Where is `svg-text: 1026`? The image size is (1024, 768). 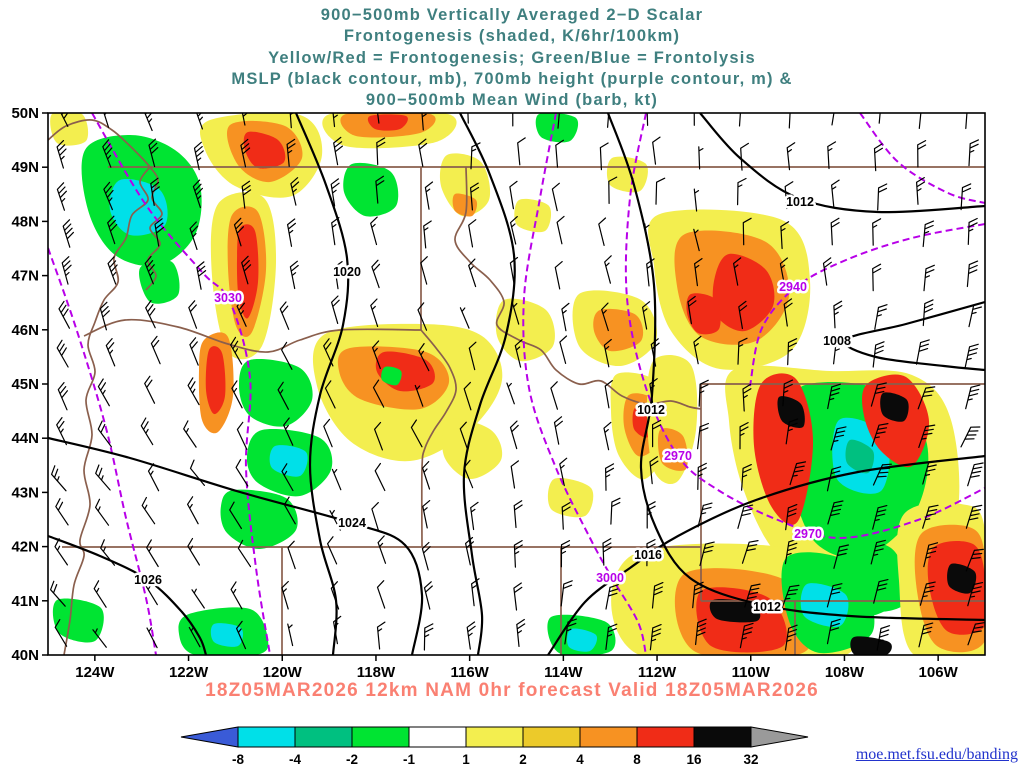 svg-text: 1026 is located at coordinates (148, 580).